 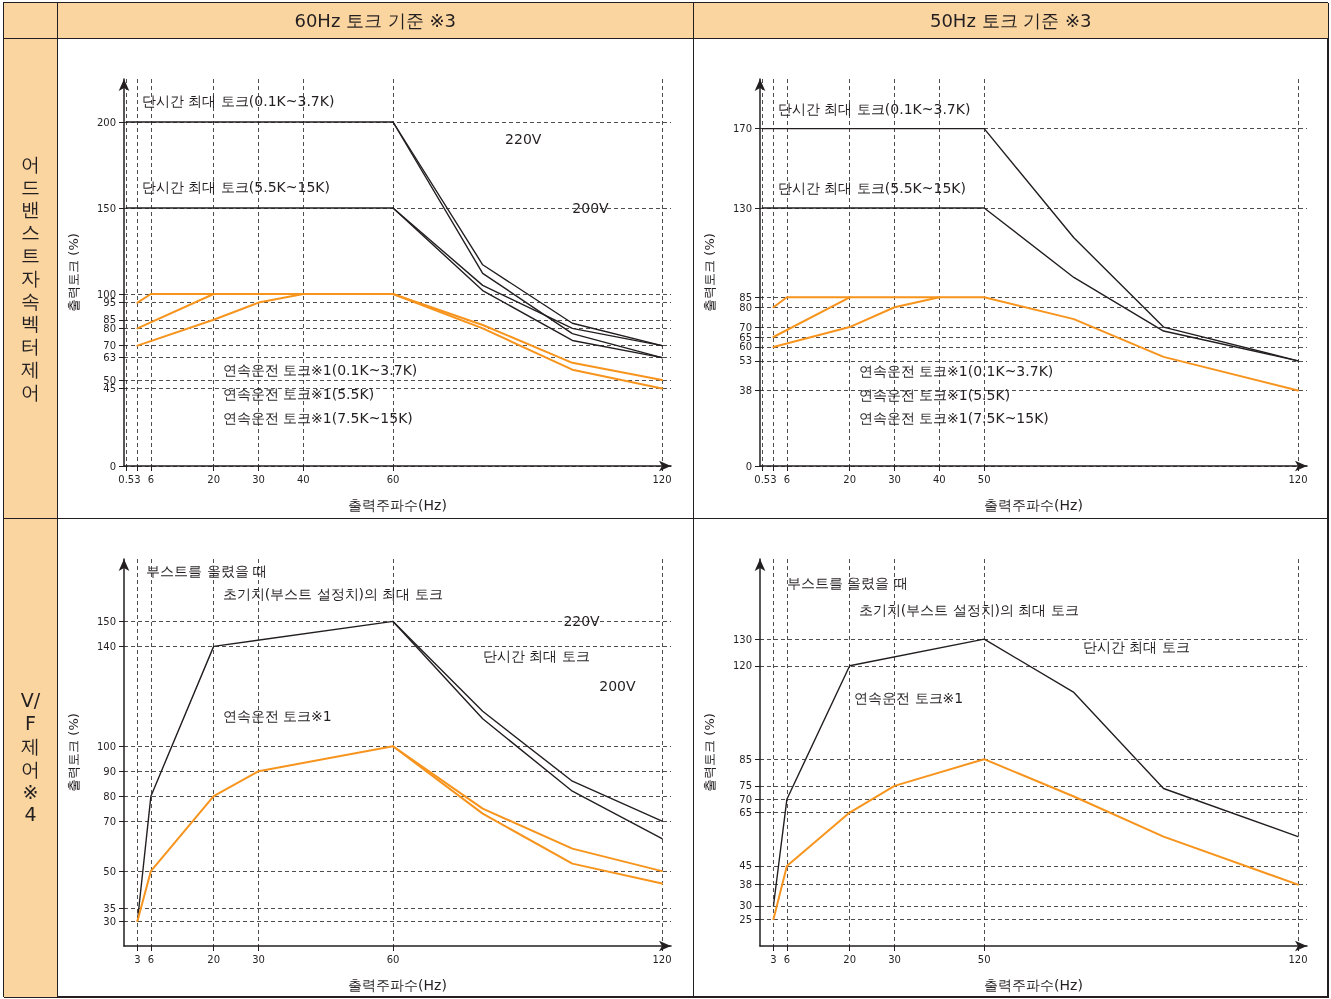 I want to click on y-tick-label: 60, so click(x=745, y=347).